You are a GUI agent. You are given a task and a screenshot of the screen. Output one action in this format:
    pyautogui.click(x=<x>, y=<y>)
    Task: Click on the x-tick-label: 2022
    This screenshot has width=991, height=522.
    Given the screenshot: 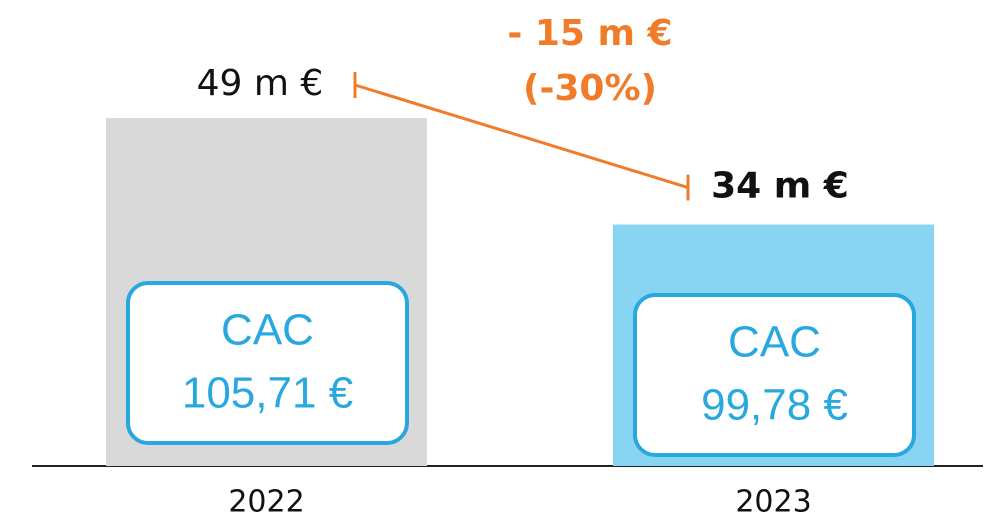 What is the action you would take?
    pyautogui.click(x=266, y=502)
    